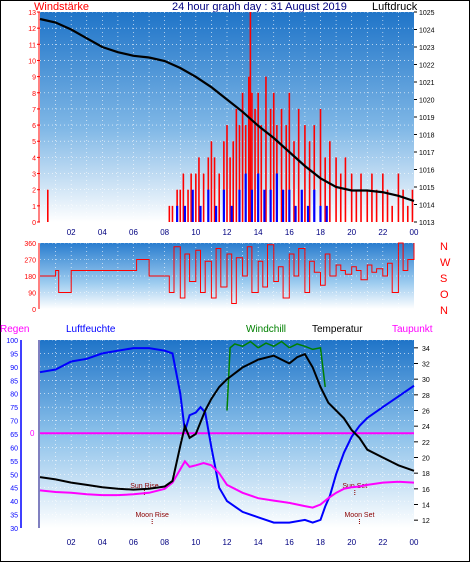  What do you see at coordinates (14, 502) in the screenshot?
I see `humidity-tick-label: 40` at bounding box center [14, 502].